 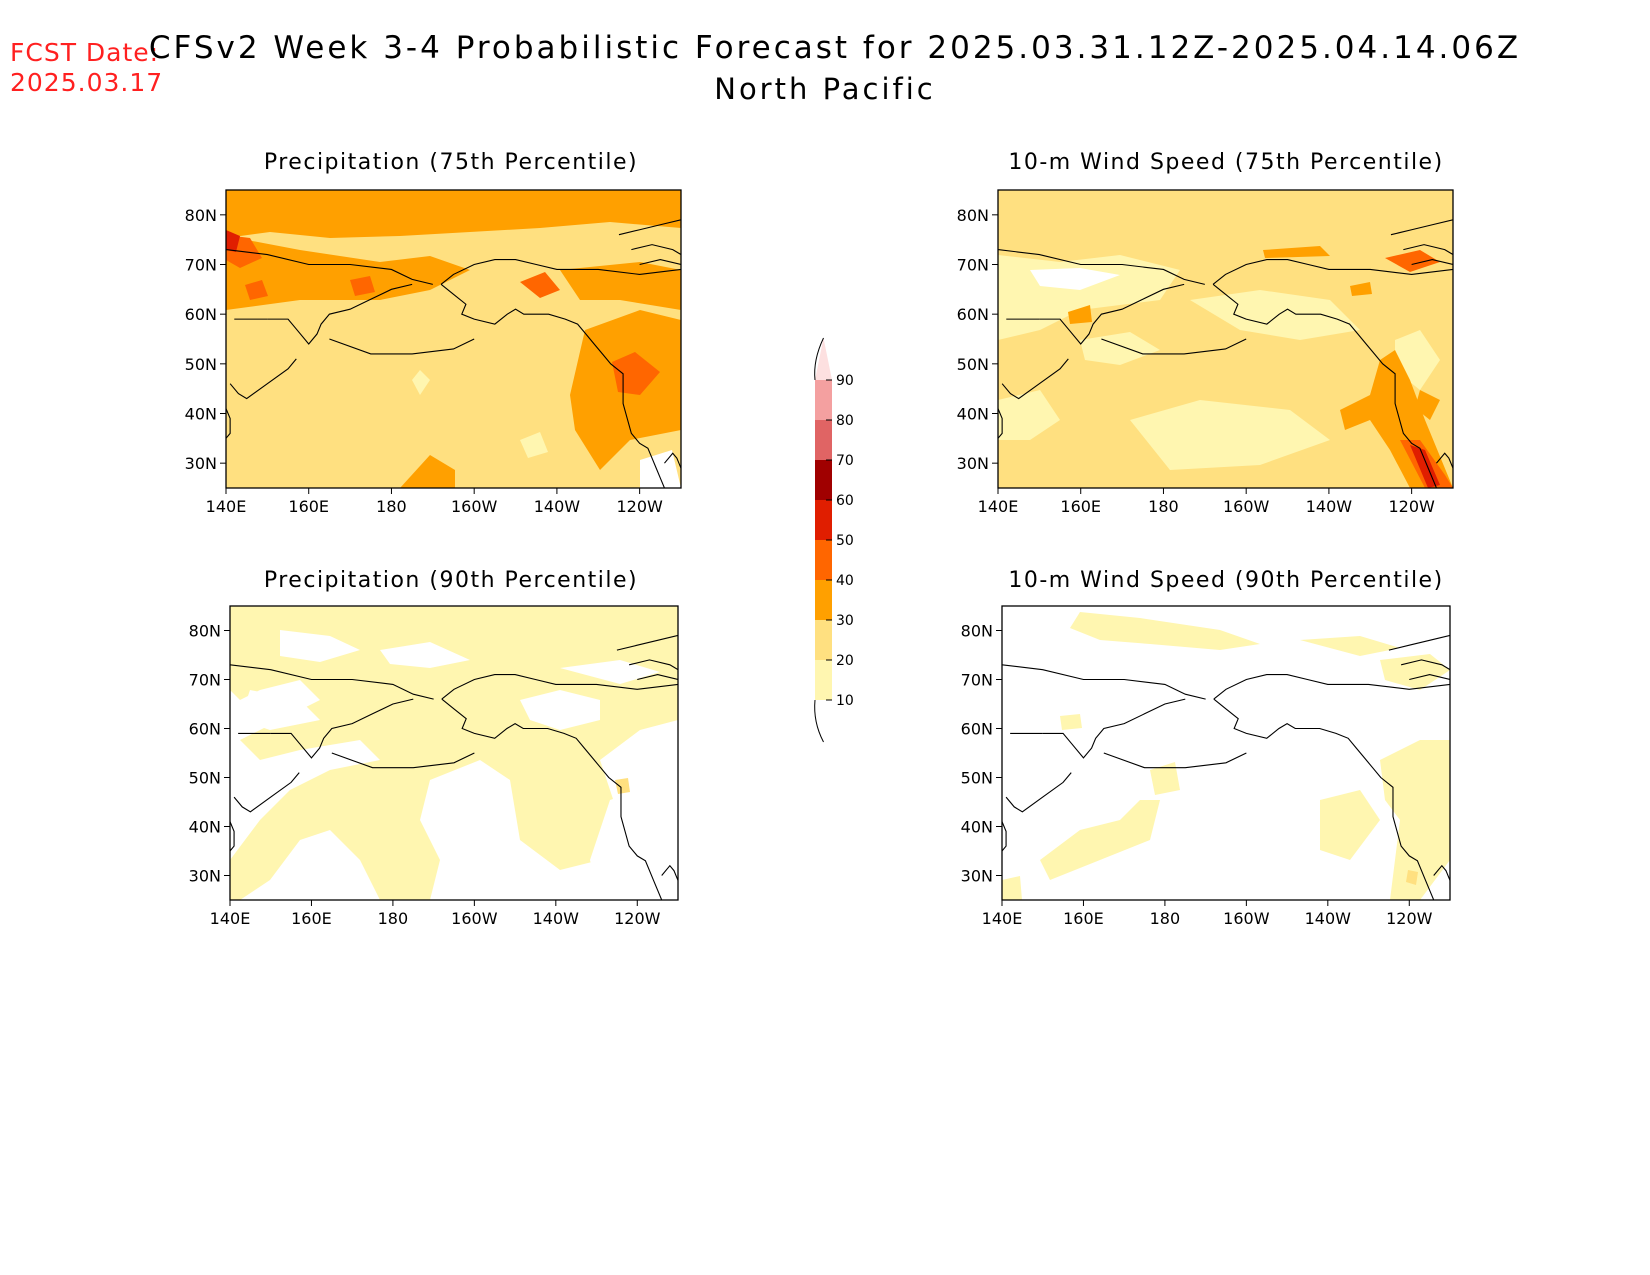 I want to click on panel-title-wind75: 10-m Wind Speed (75th Percentile), so click(x=1226, y=162).